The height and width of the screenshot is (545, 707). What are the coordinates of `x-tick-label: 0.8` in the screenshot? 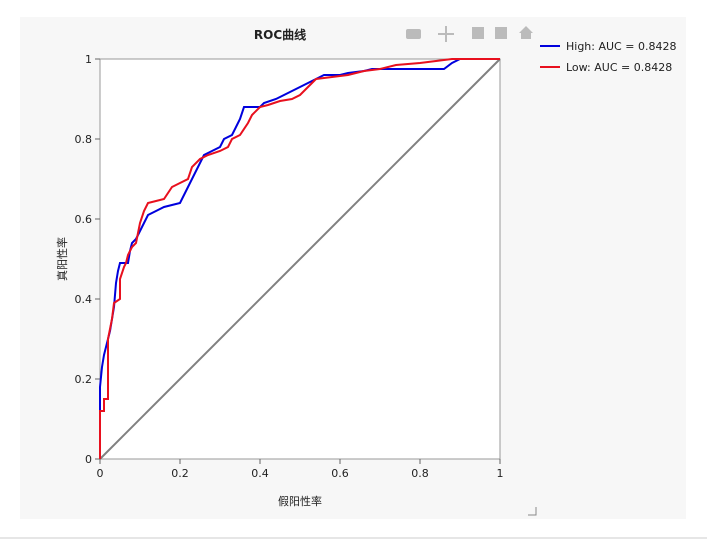 It's located at (420, 473).